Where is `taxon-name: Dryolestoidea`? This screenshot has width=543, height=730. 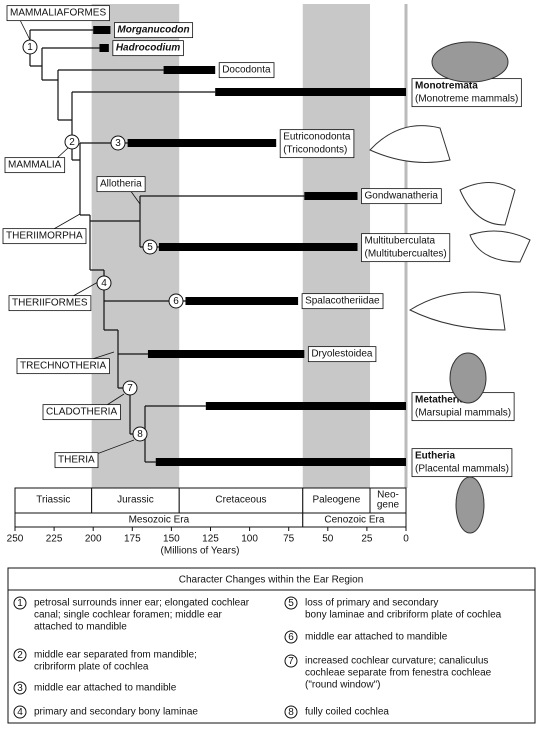 taxon-name: Dryolestoidea is located at coordinates (342, 354).